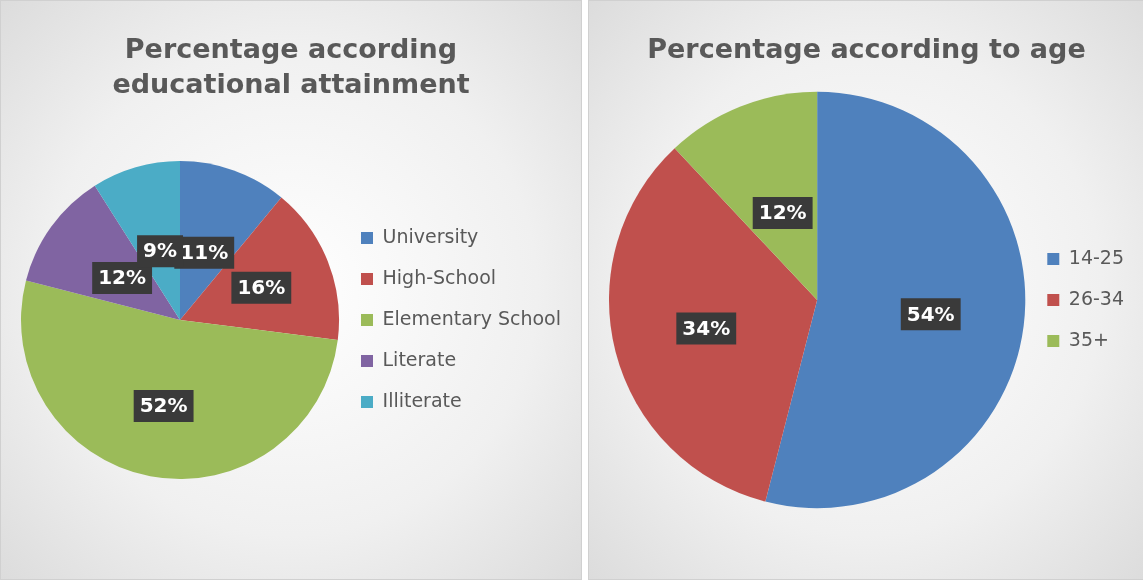  I want to click on legend-label: 14-25, so click(1096, 257).